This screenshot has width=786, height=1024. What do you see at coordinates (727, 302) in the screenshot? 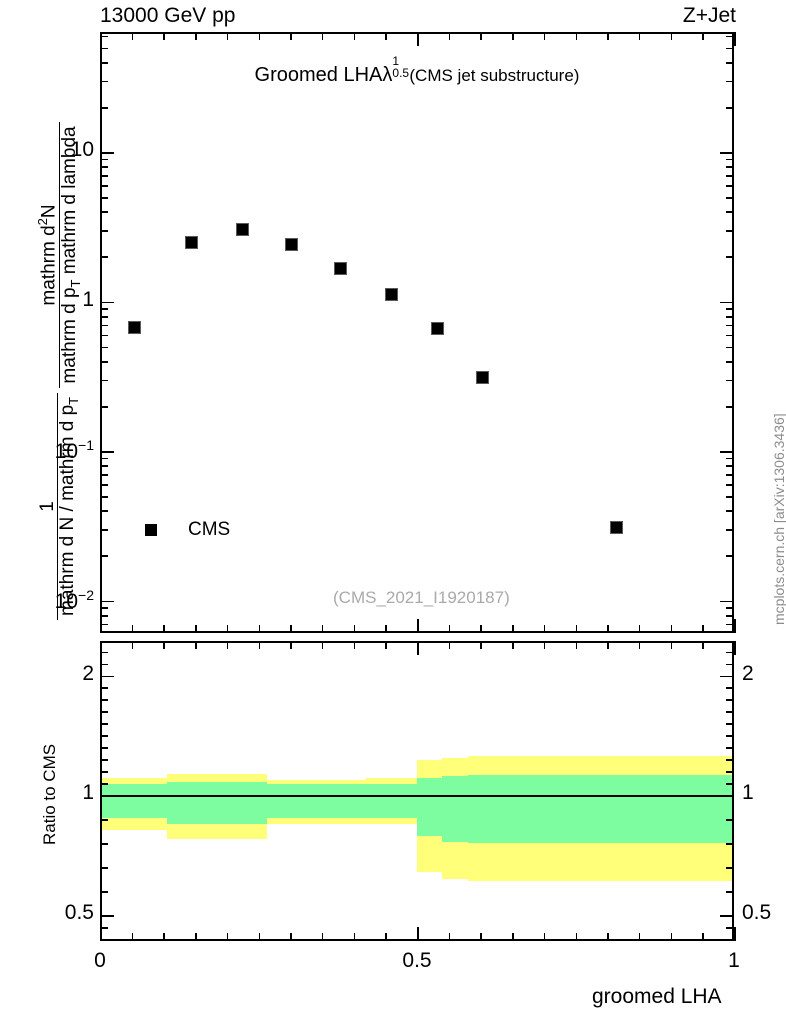
I see `y-major-tick-right` at bounding box center [727, 302].